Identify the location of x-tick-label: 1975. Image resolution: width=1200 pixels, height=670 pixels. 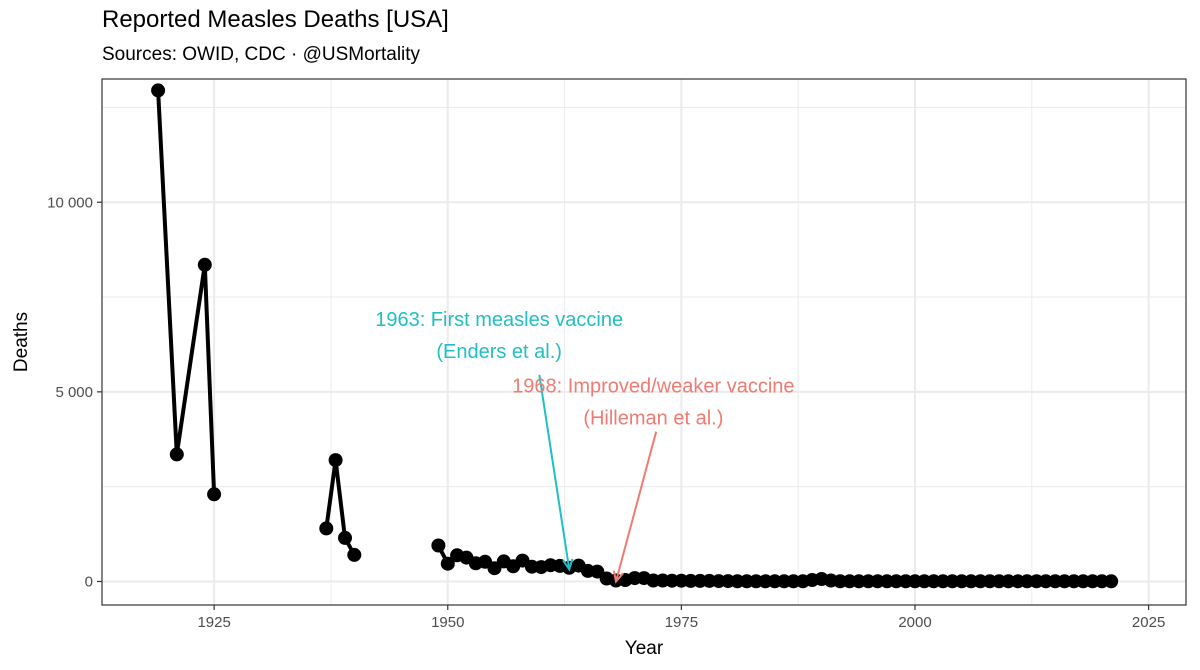
(681, 622).